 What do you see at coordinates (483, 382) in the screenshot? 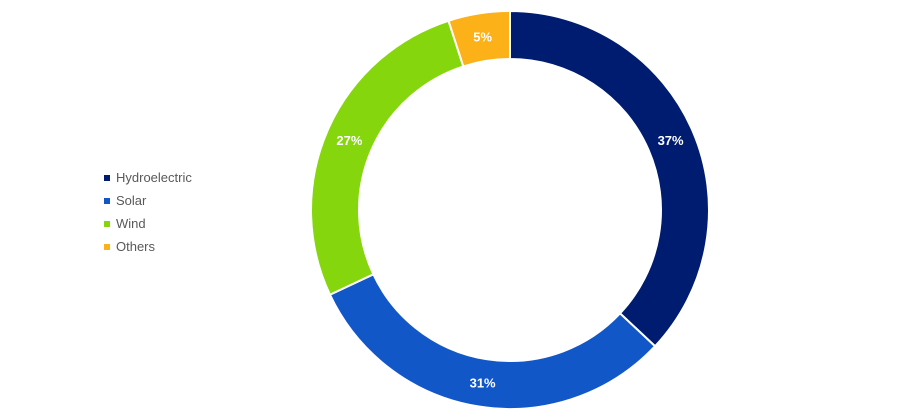
I see `data-label-solar: 31%` at bounding box center [483, 382].